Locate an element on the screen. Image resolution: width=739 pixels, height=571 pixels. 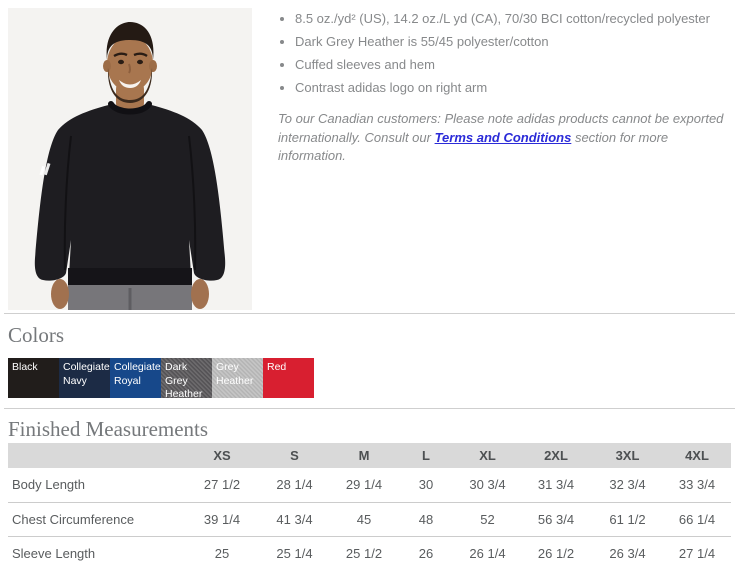
measurement-value: 29 1/4 is located at coordinates (364, 485).